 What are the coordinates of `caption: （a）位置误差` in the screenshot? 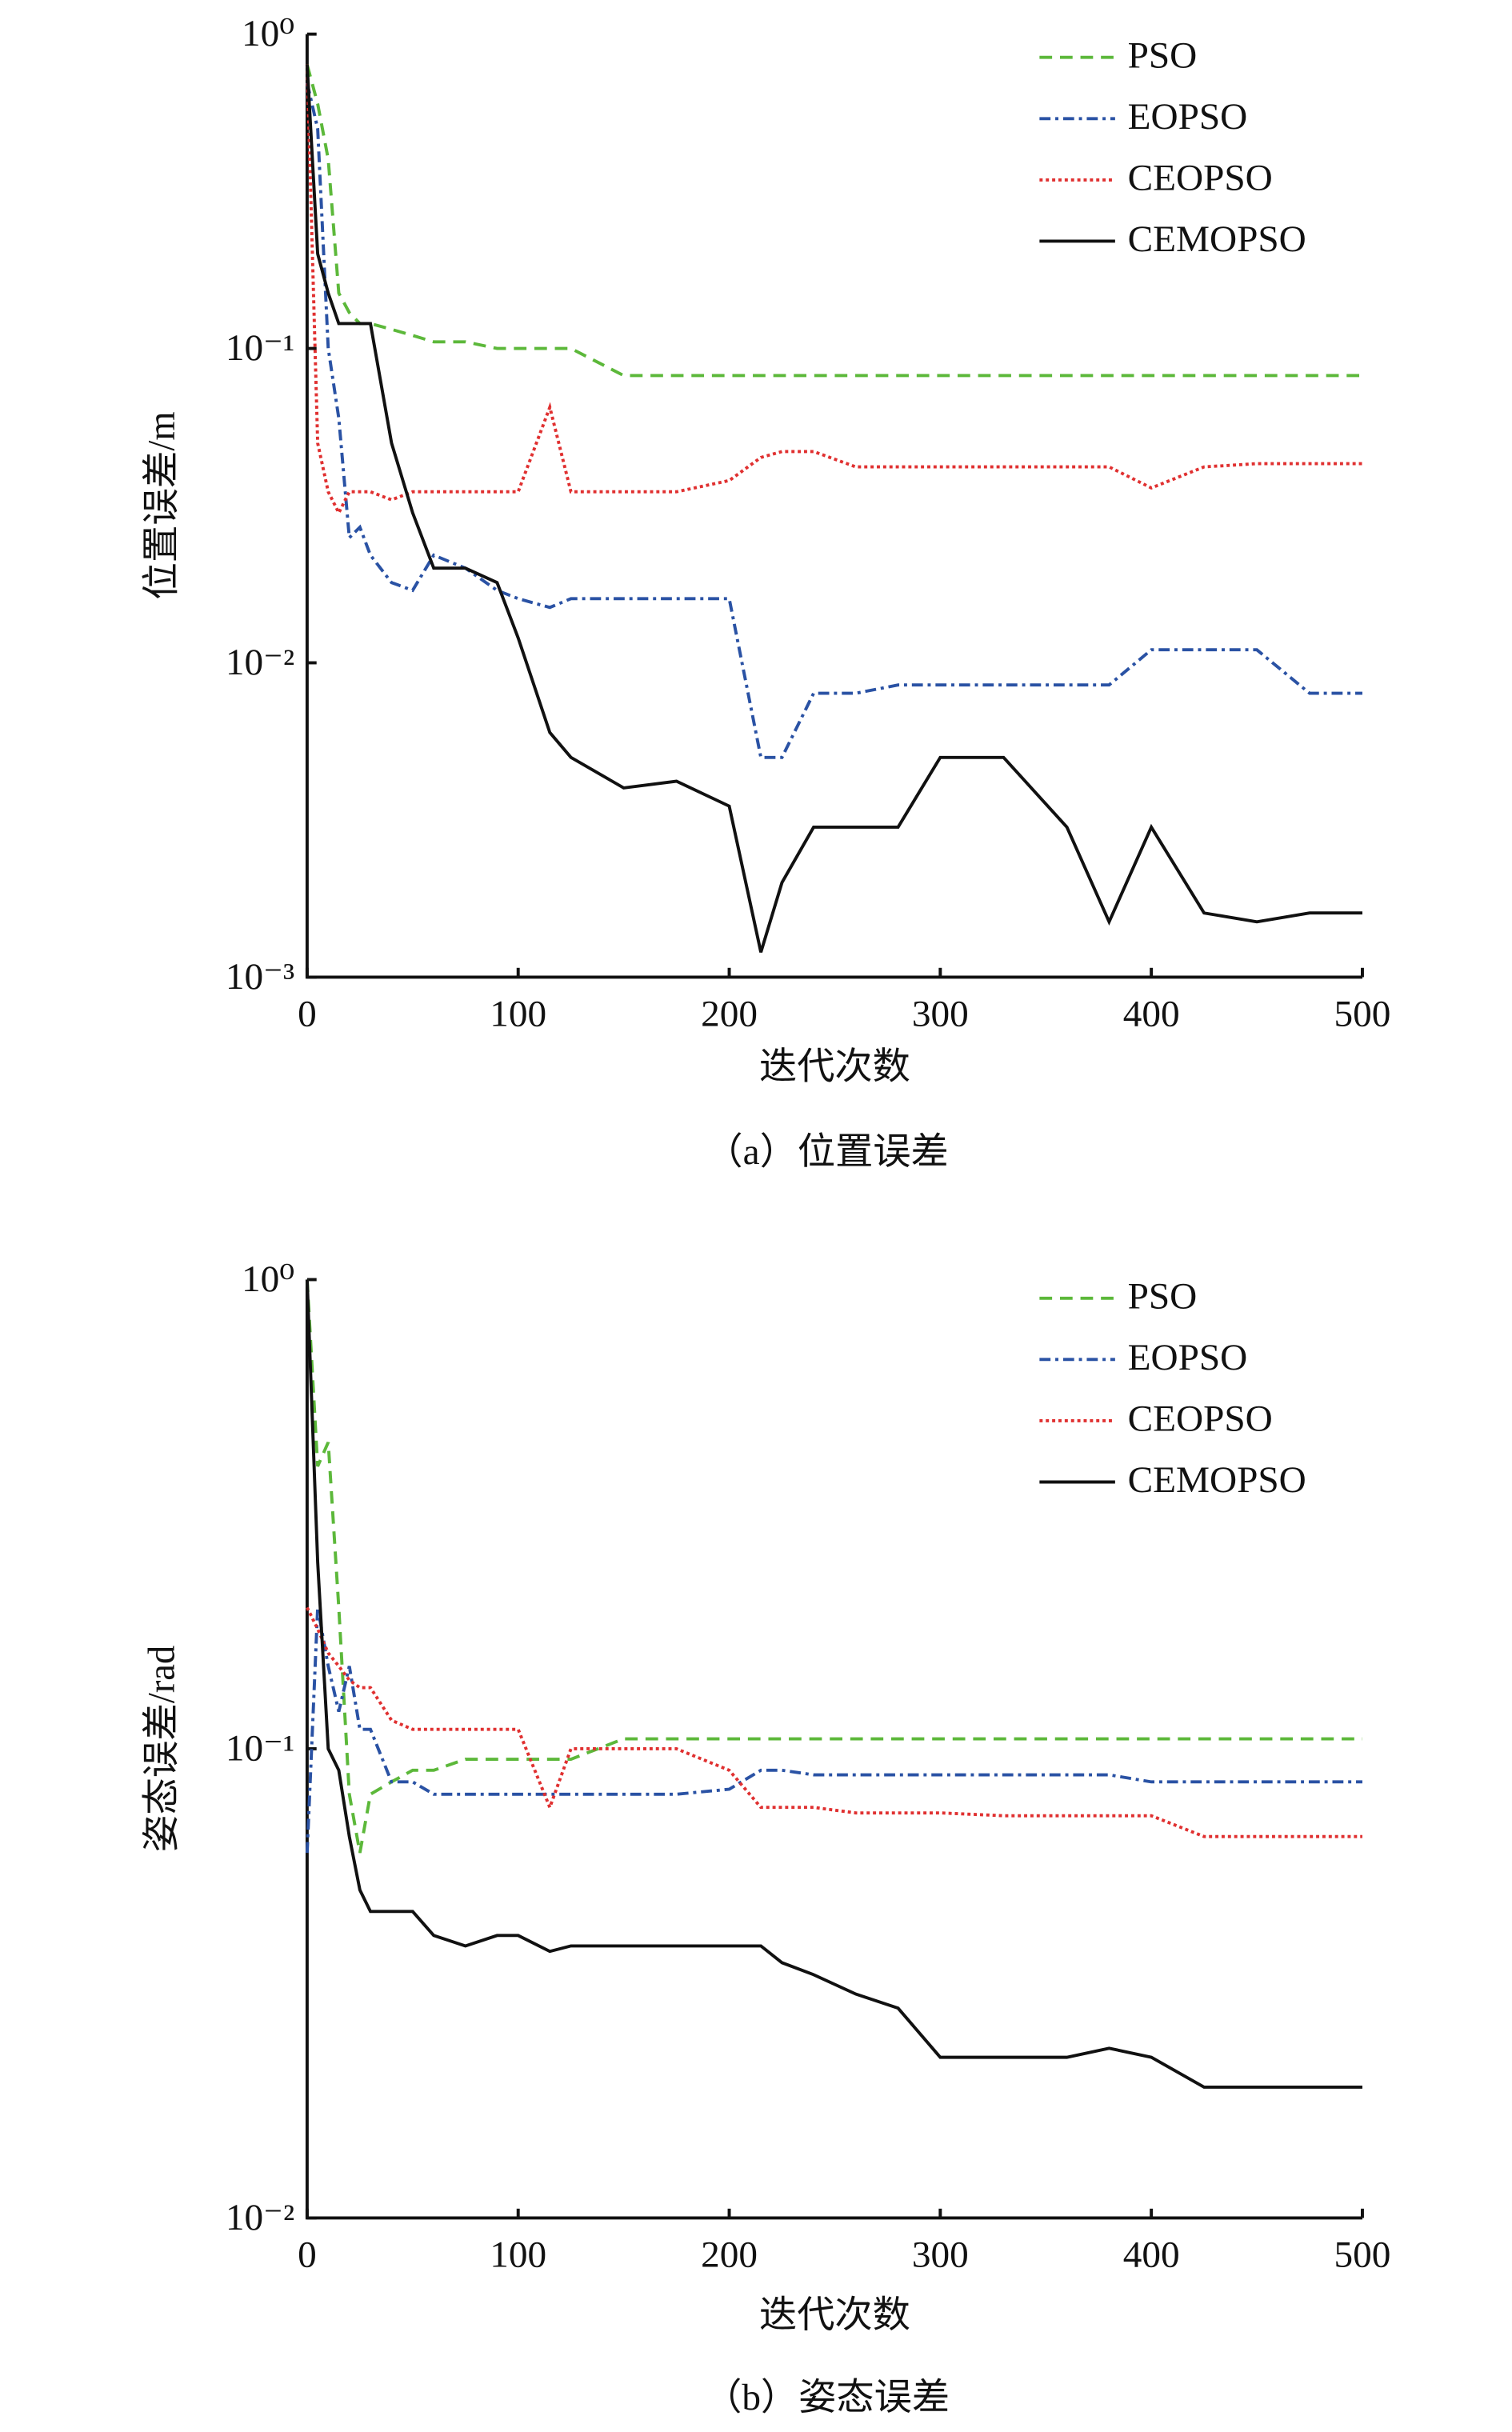 It's located at (826, 1152).